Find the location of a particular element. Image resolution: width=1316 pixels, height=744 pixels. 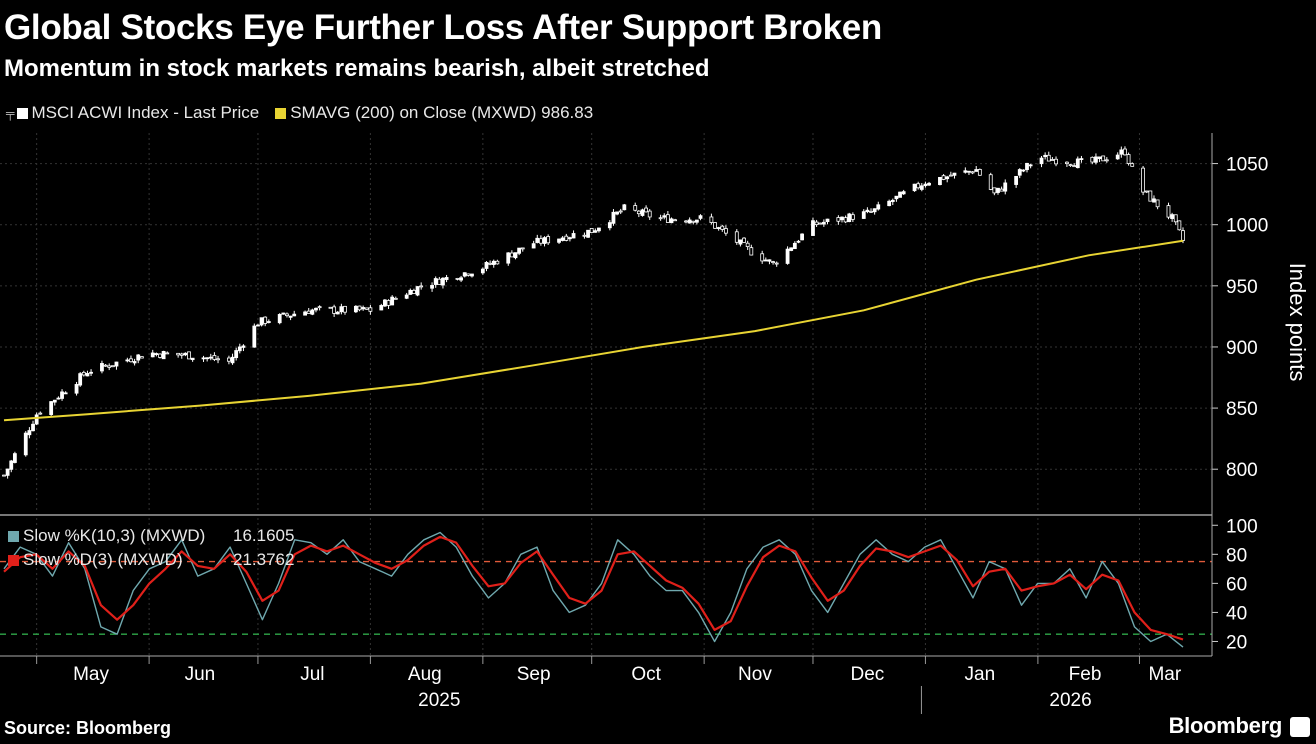

x-month-label: Feb is located at coordinates (1085, 674).